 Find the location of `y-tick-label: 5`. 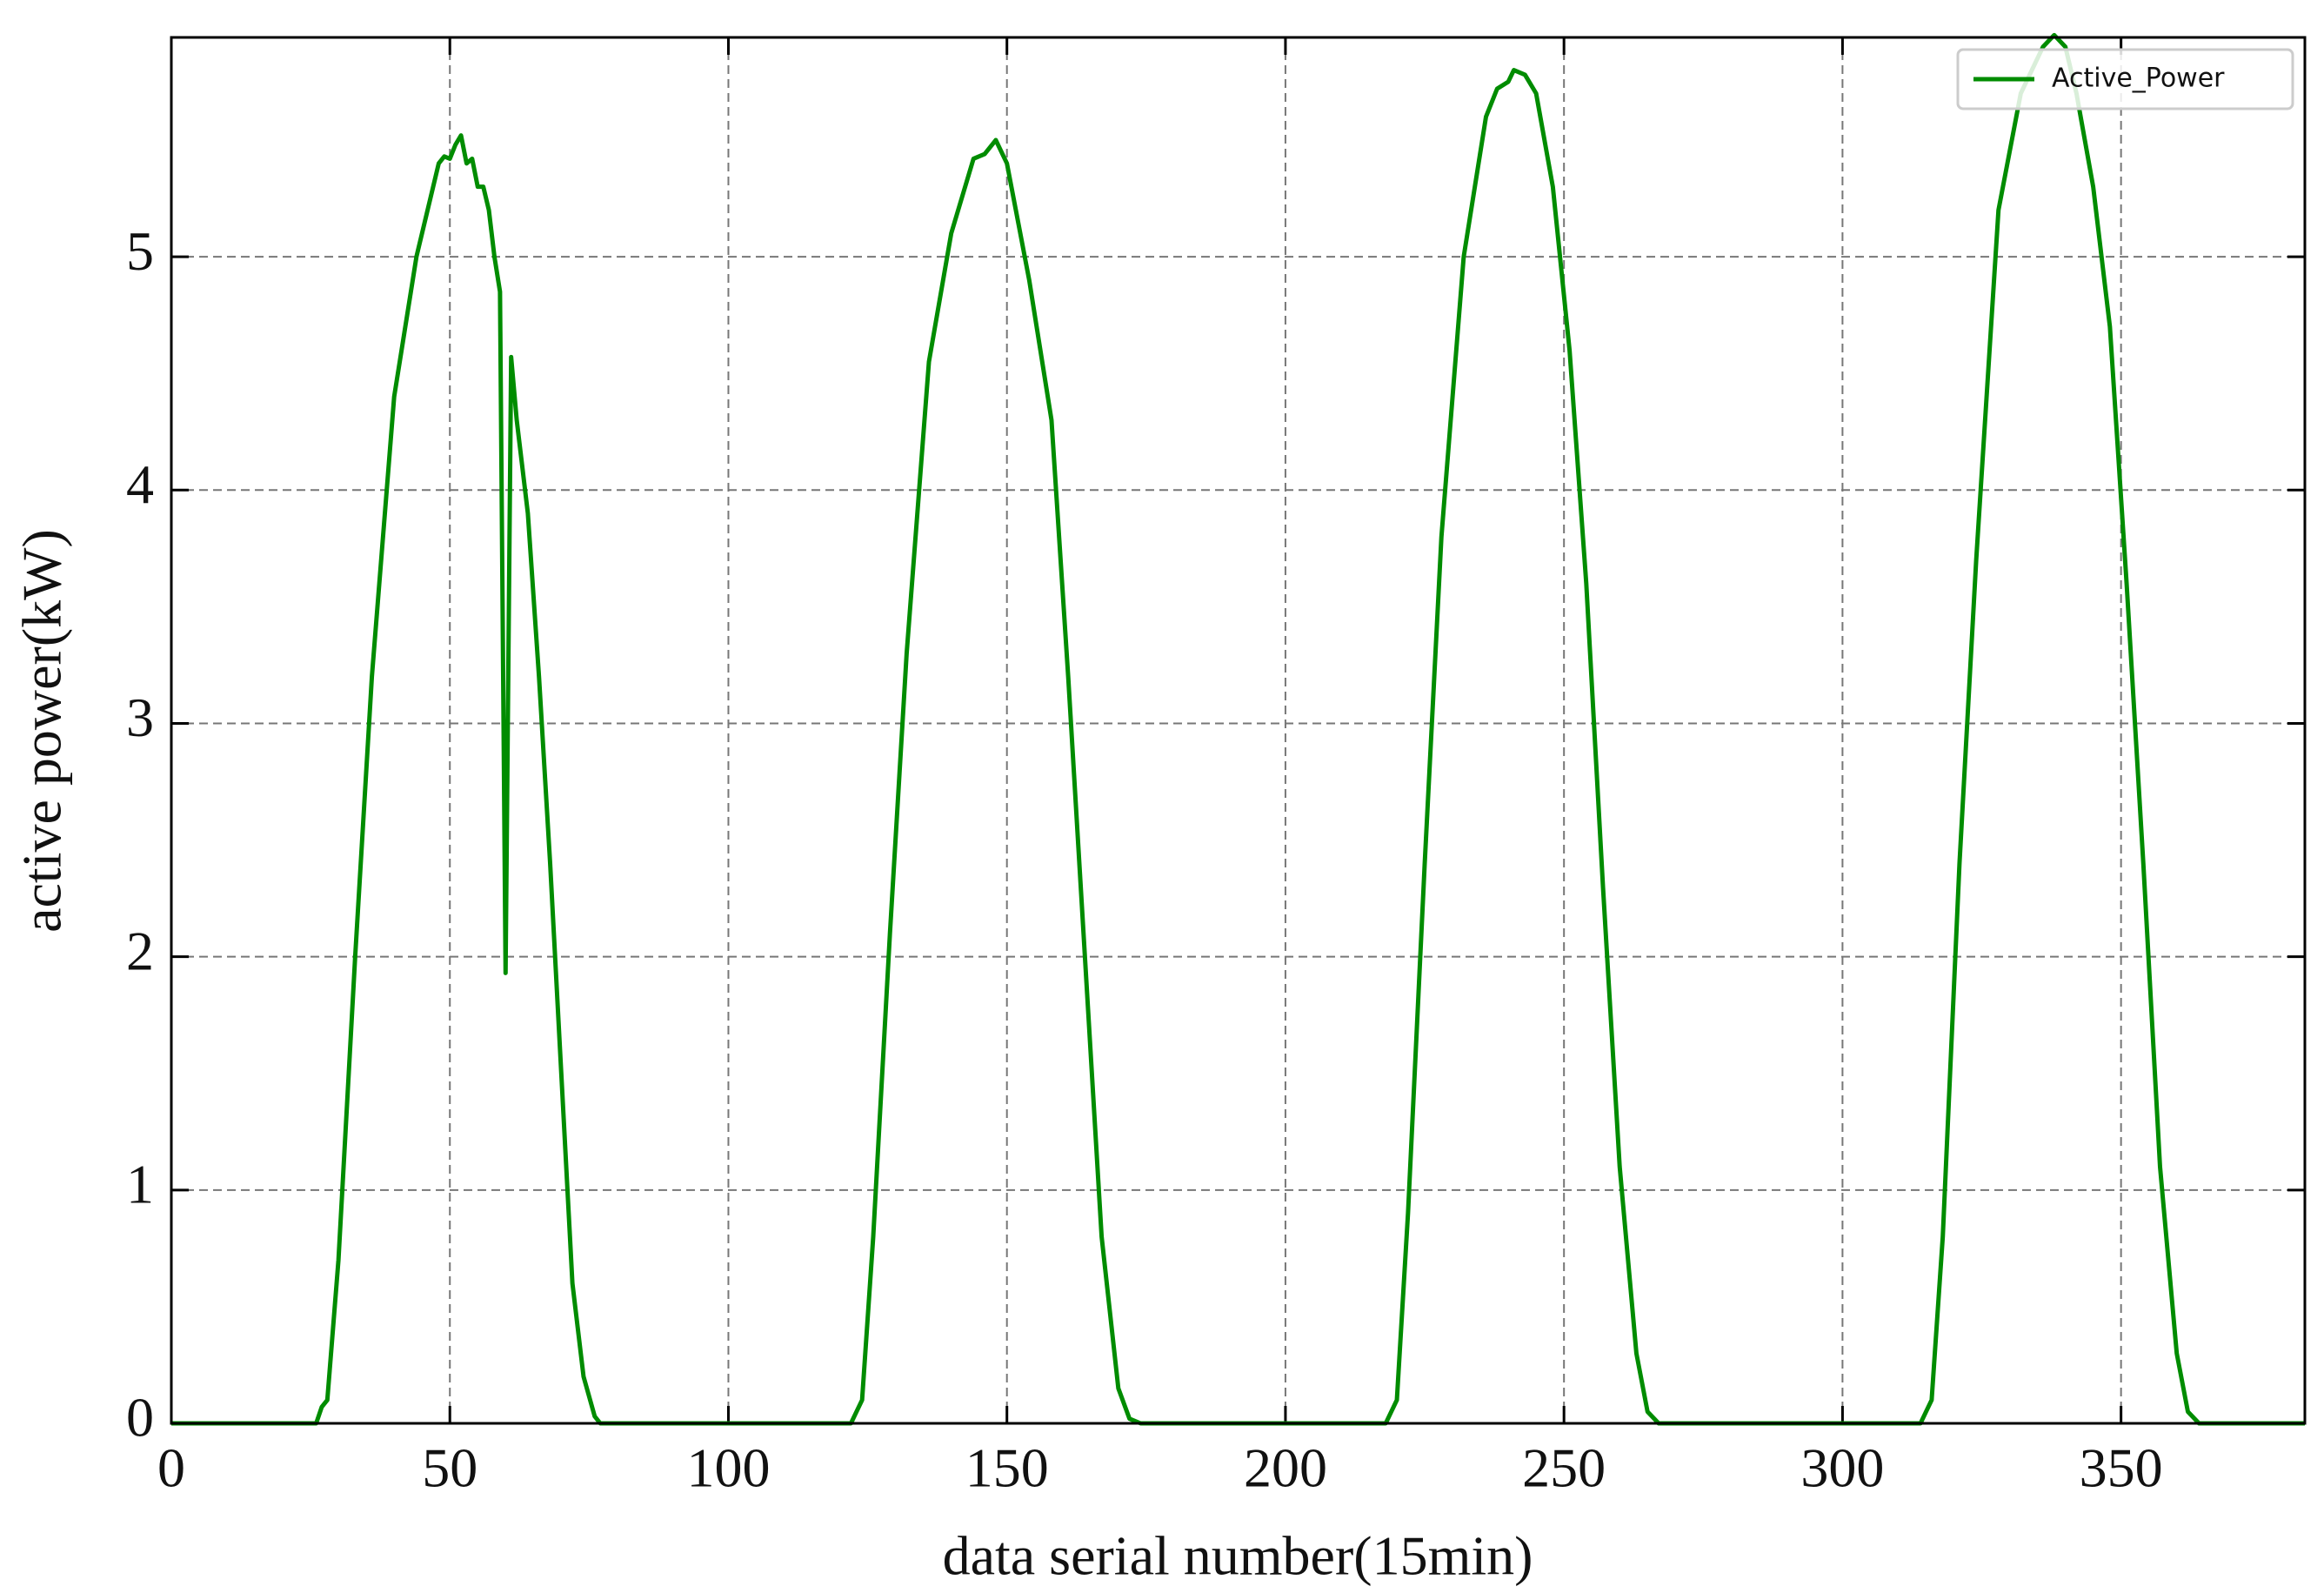

y-tick-label: 5 is located at coordinates (140, 251).